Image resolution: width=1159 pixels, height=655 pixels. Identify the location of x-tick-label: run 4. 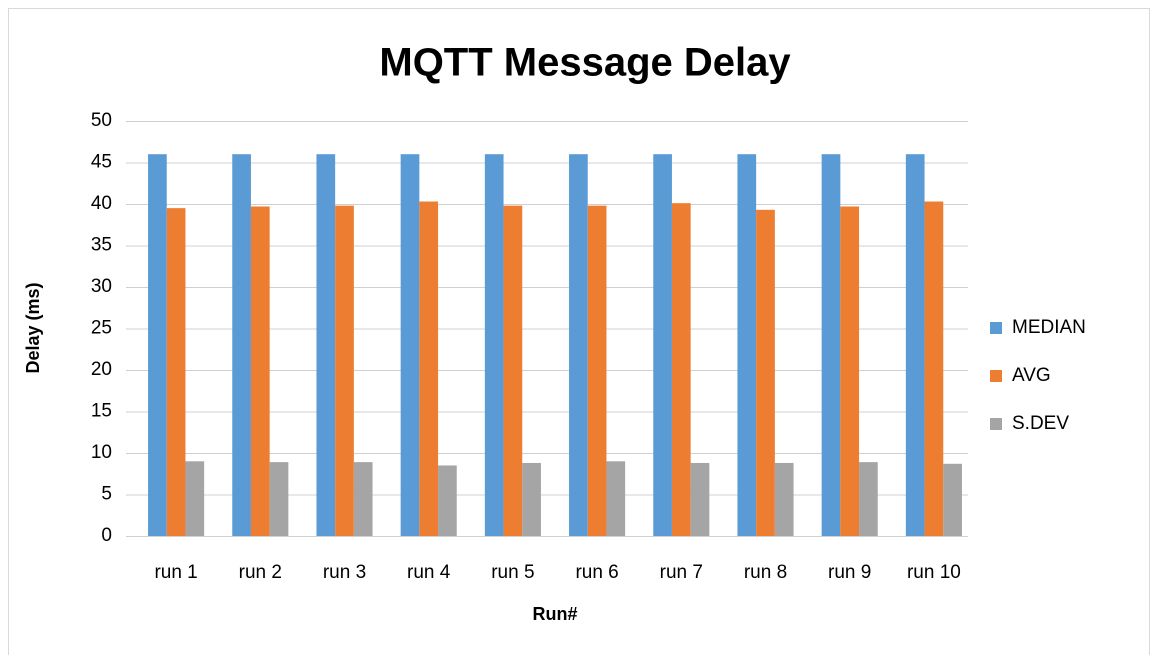
(429, 572).